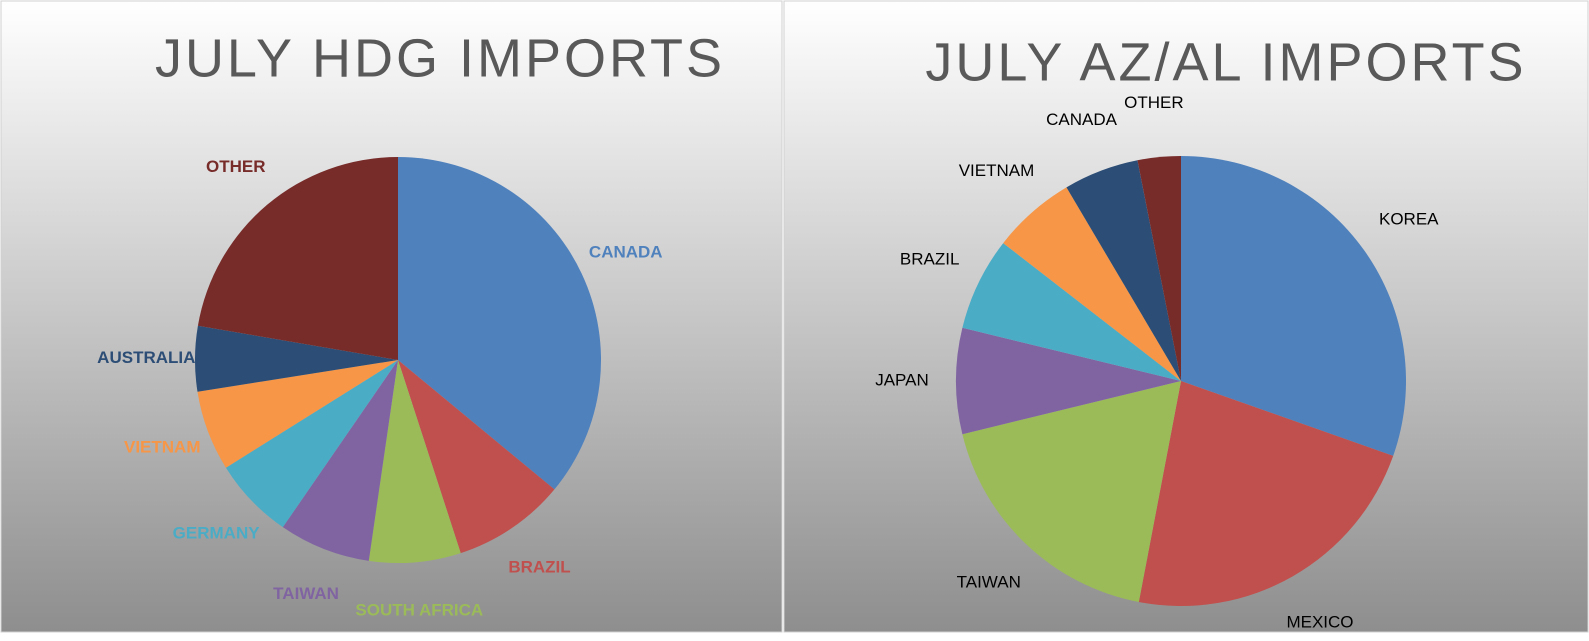 The height and width of the screenshot is (641, 1589). Describe the element at coordinates (1319, 621) in the screenshot. I see `slice-label: MEXICO` at that location.